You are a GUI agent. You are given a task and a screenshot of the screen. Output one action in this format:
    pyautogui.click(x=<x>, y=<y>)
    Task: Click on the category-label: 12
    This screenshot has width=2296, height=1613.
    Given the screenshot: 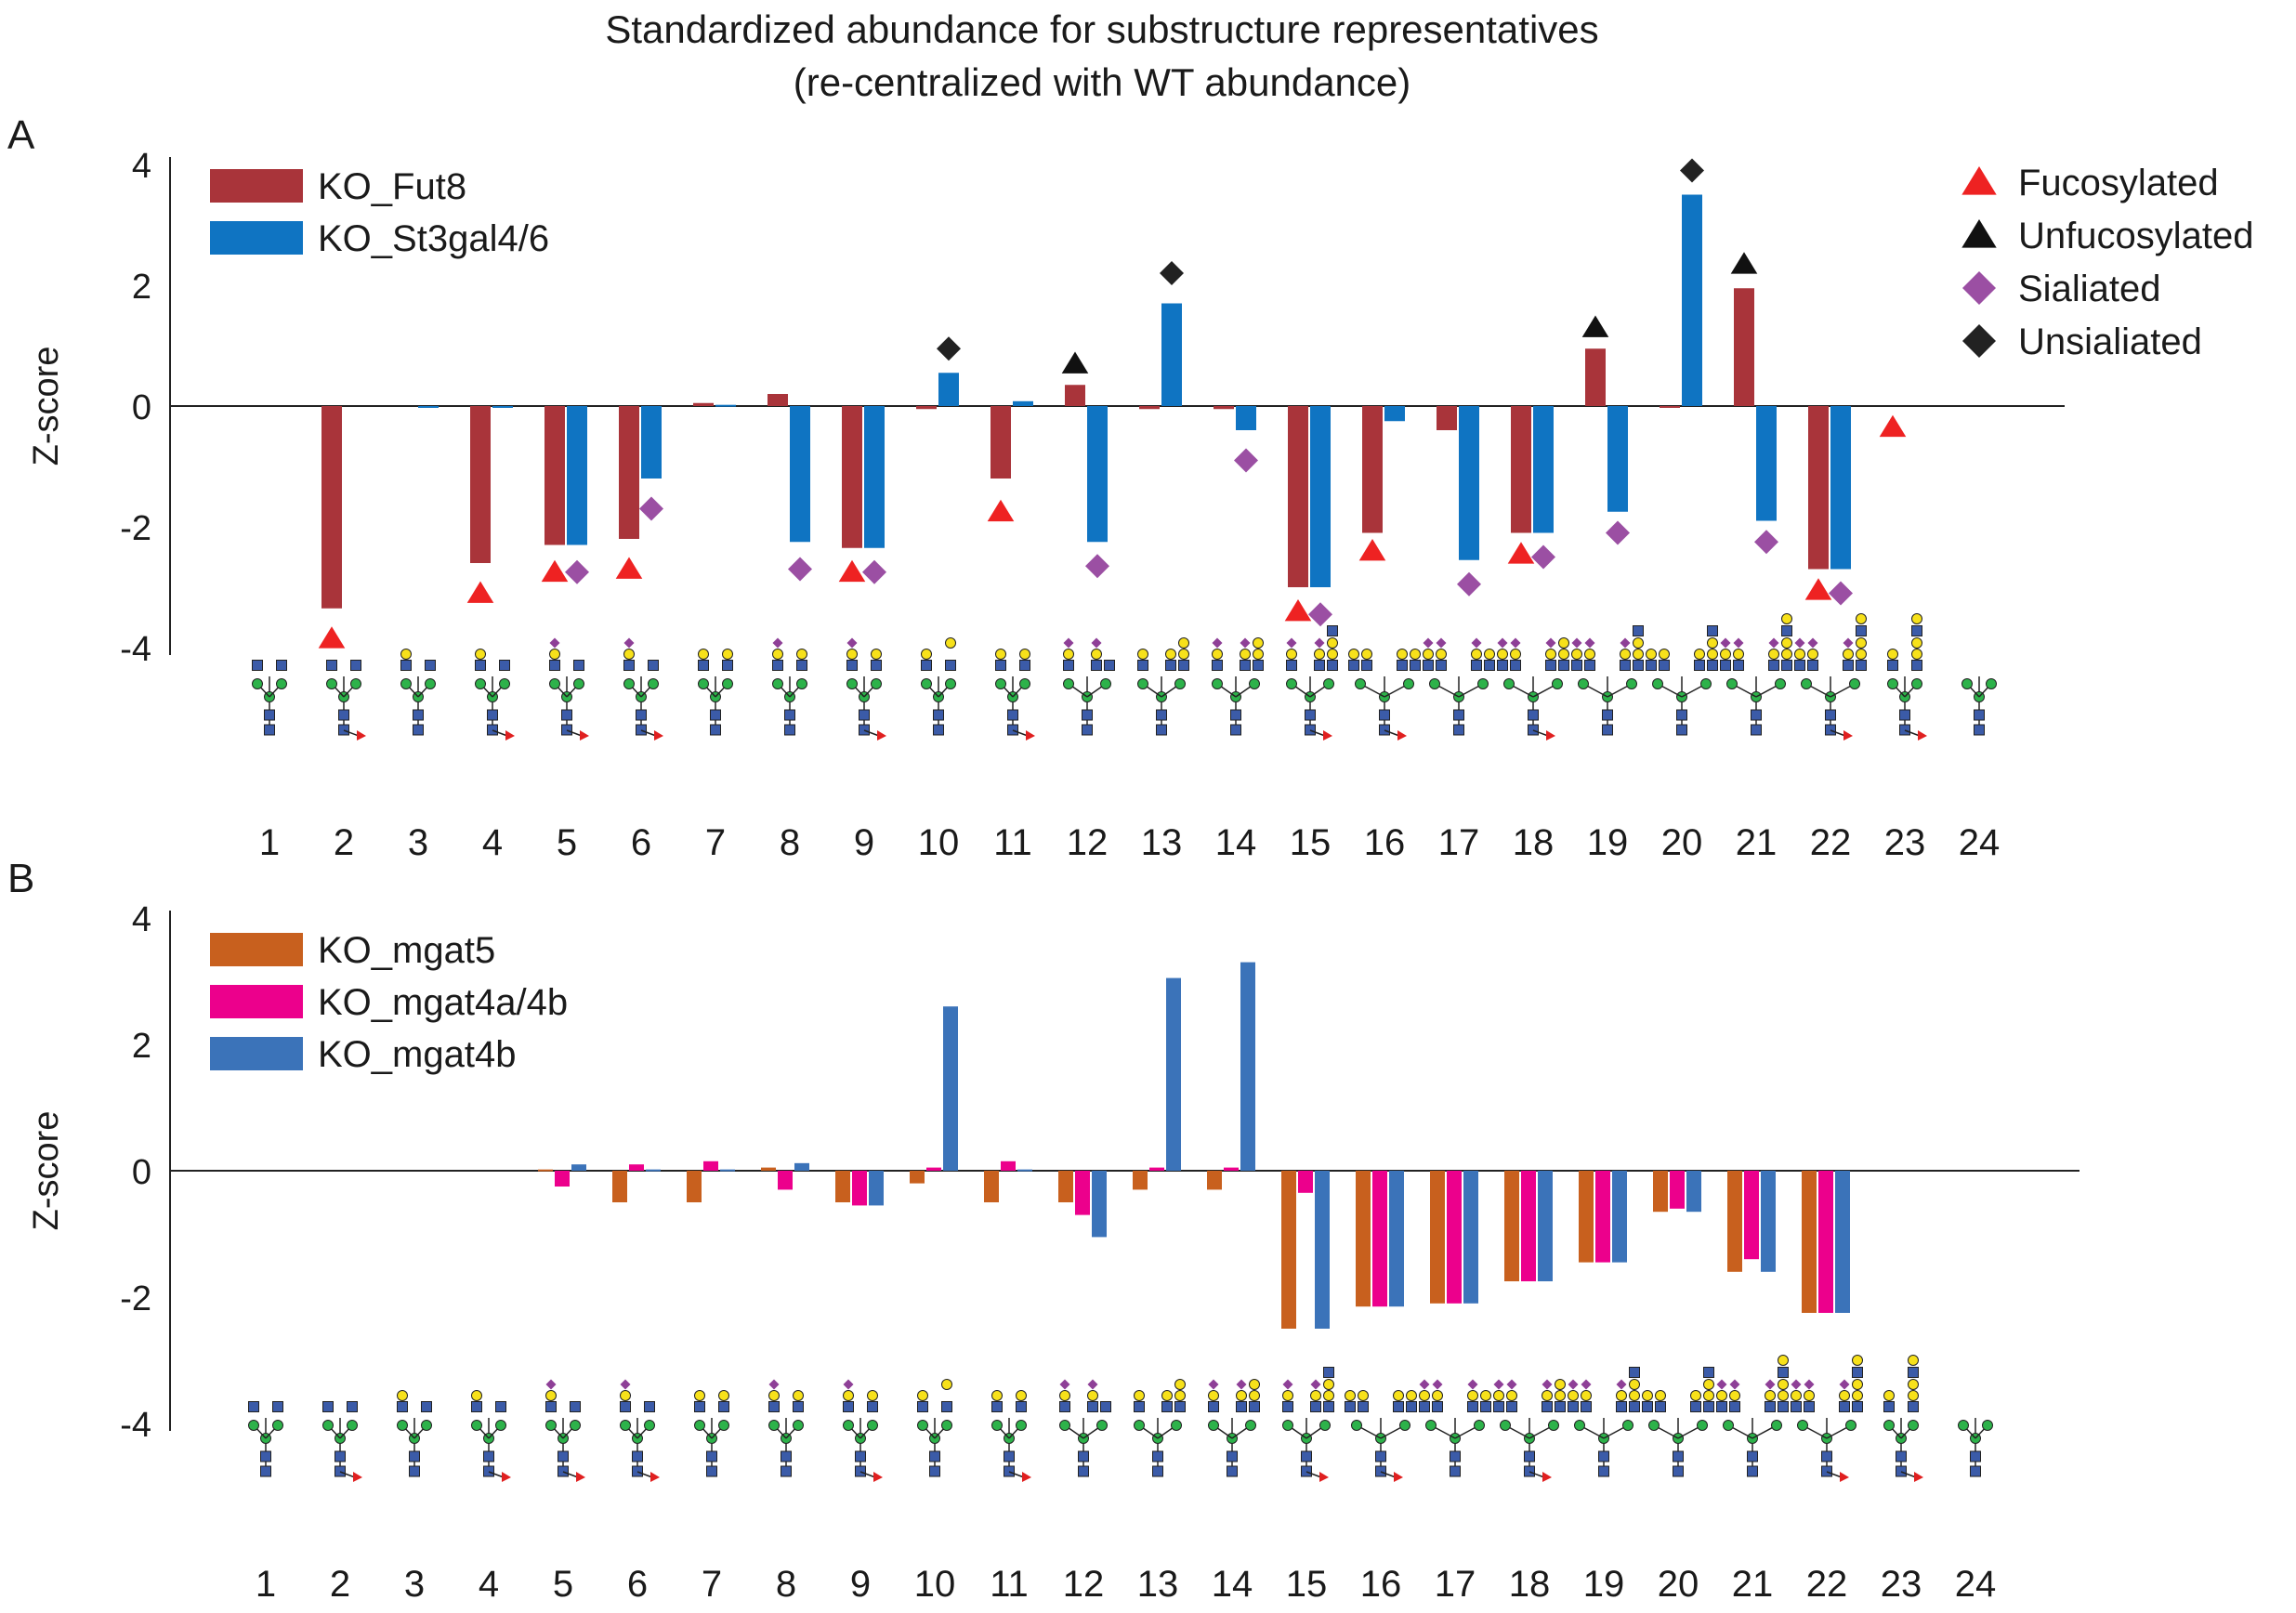 What is the action you would take?
    pyautogui.click(x=1088, y=842)
    